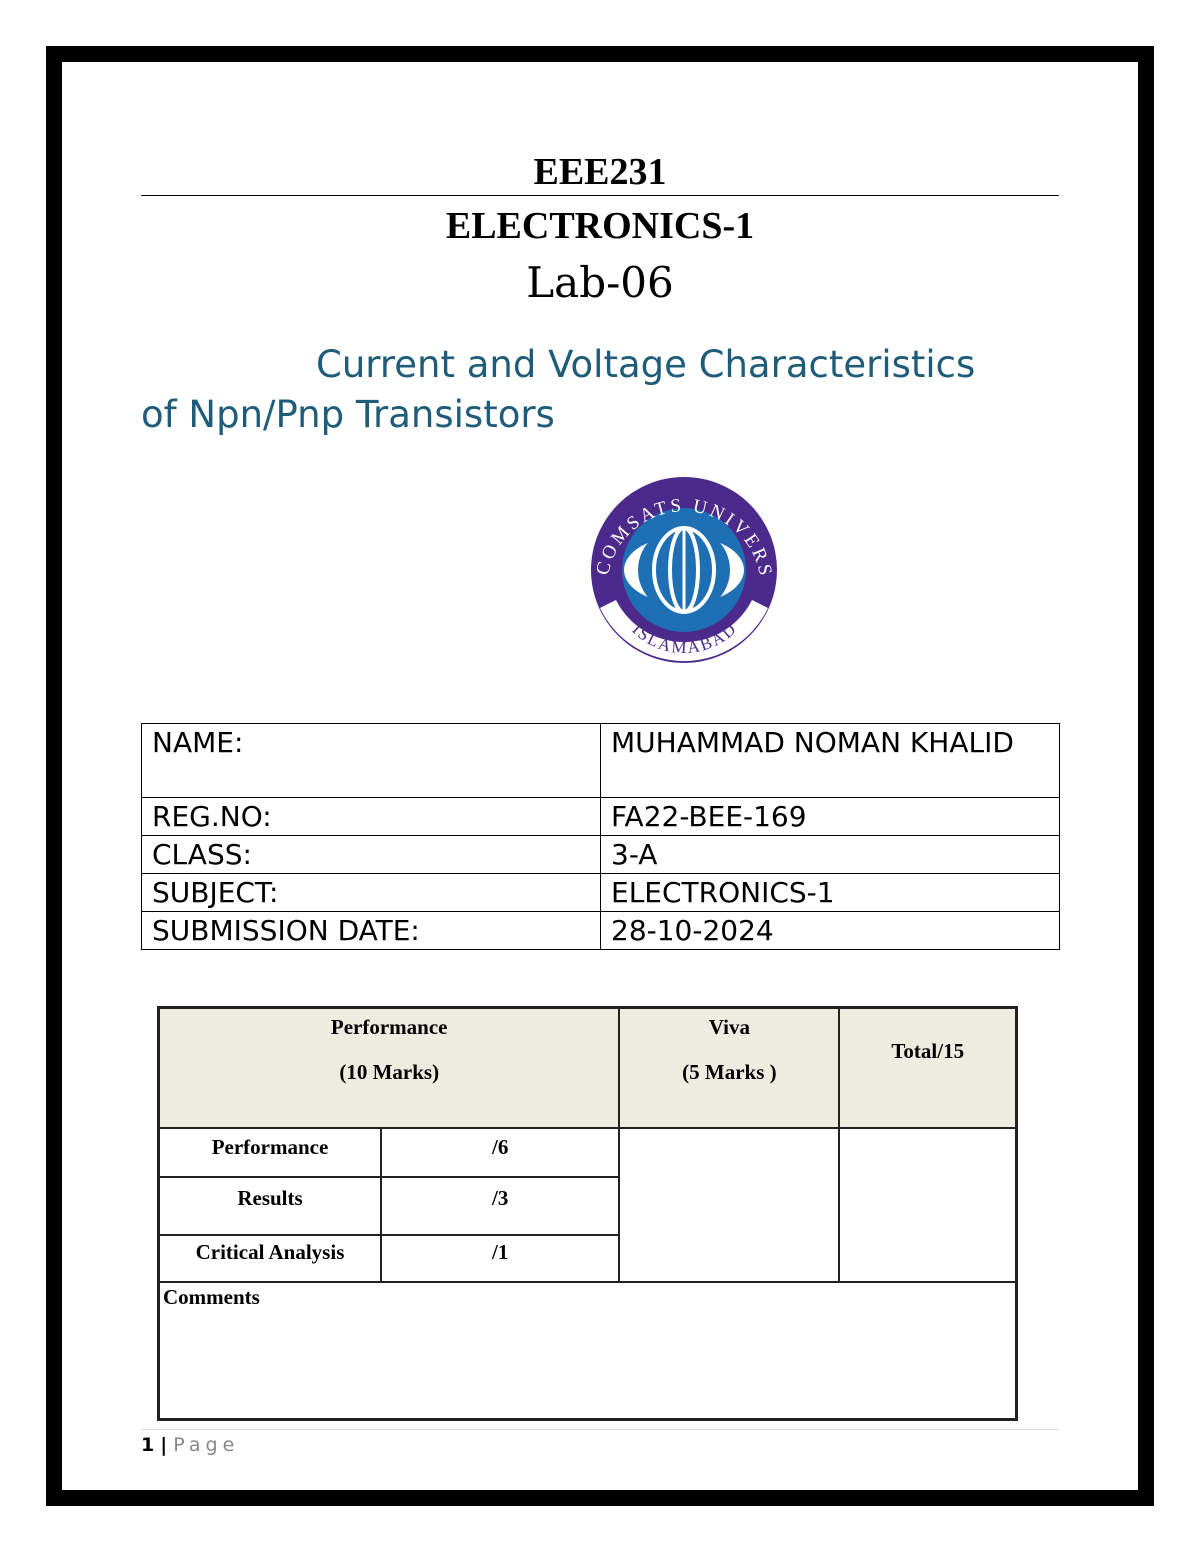  I want to click on info-label: SUBJECT:, so click(371, 892).